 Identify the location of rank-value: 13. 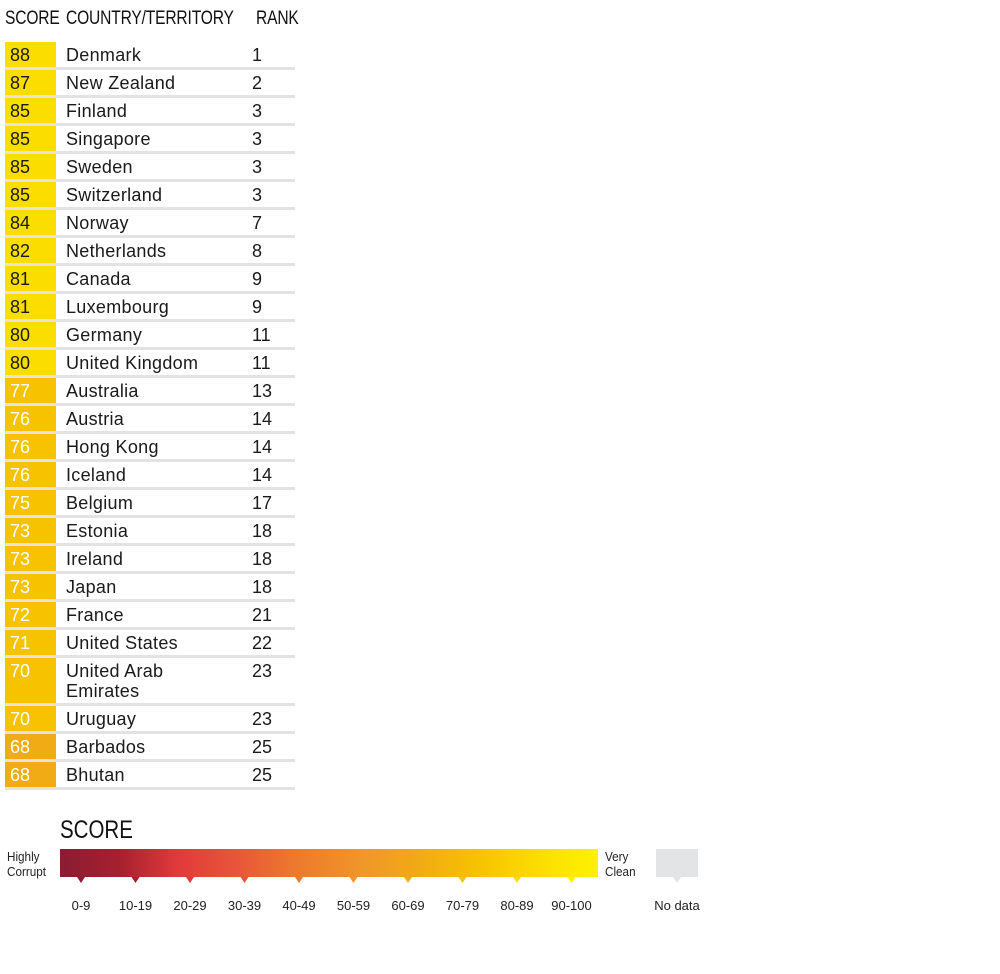
(262, 391).